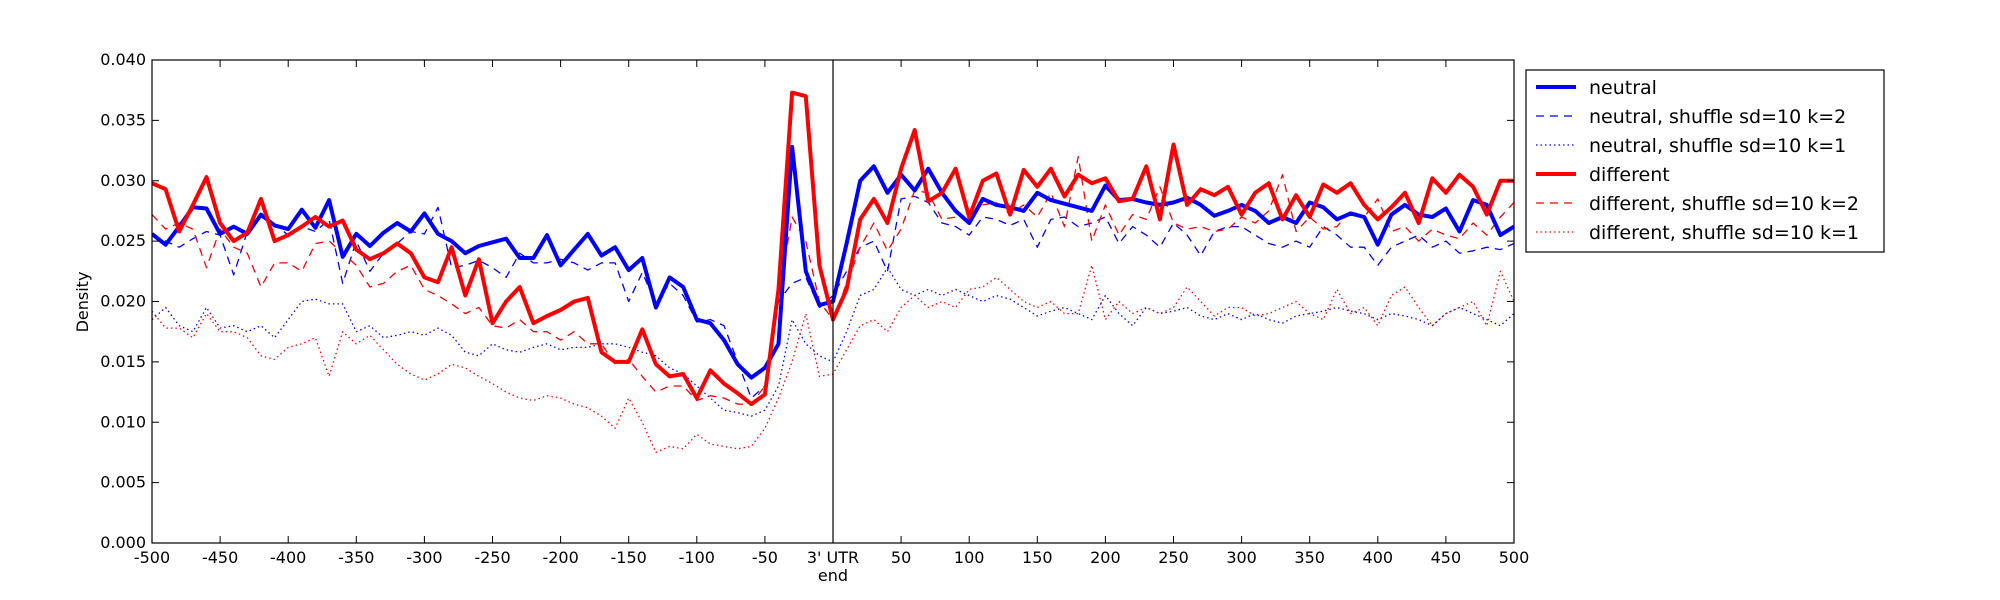  Describe the element at coordinates (1446, 557) in the screenshot. I see `x-tick-label: 450` at that location.